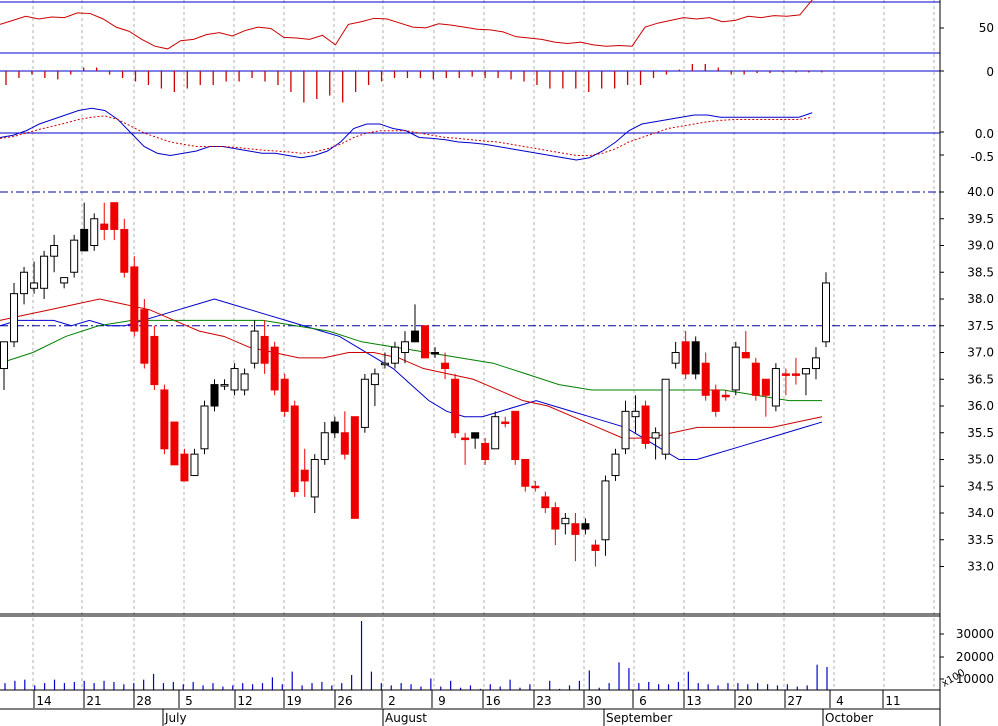  Describe the element at coordinates (492, 701) in the screenshot. I see `day-label: 16` at that location.